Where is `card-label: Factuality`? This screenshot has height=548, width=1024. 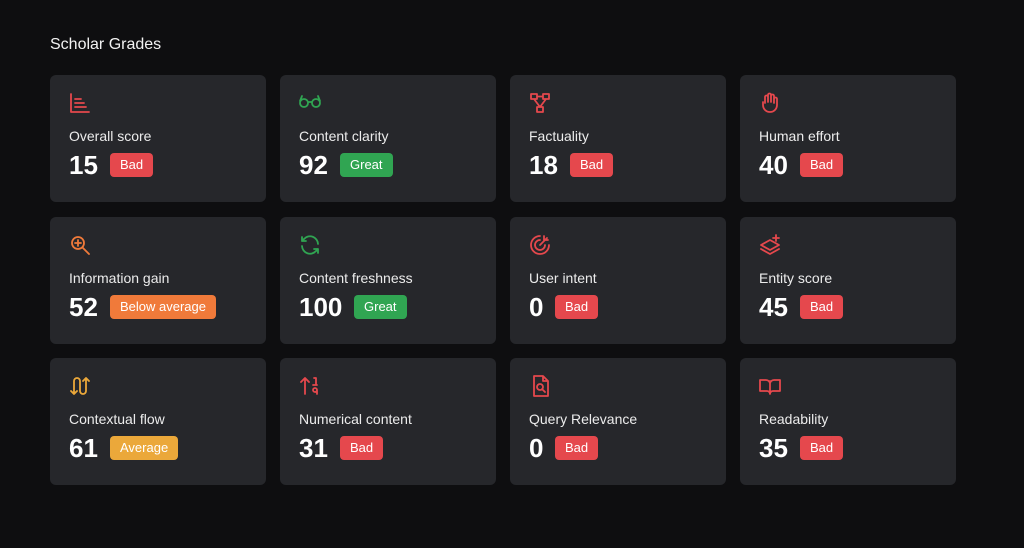
card-label: Factuality is located at coordinates (559, 136).